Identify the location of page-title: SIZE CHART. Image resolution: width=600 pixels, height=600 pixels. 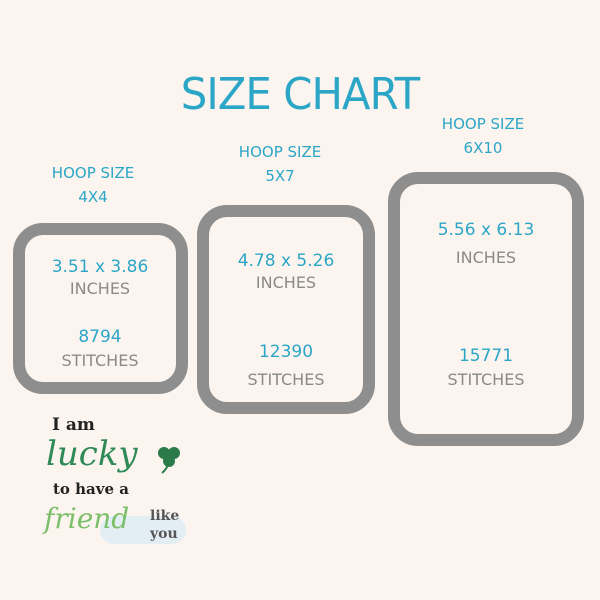
(300, 94).